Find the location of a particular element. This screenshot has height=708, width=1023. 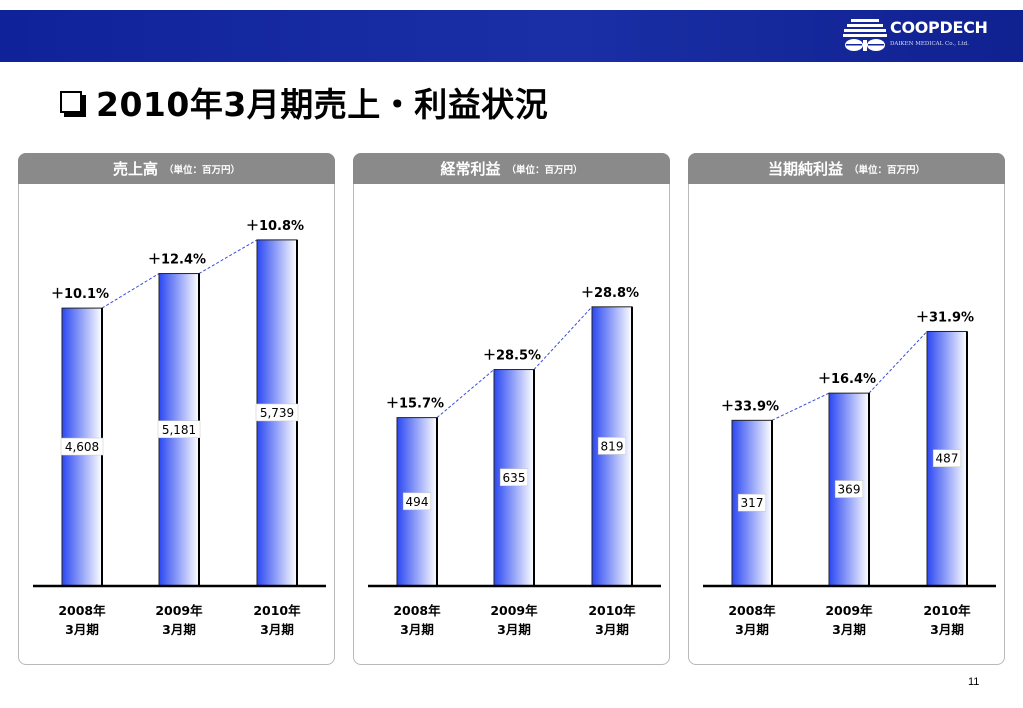

growth-label: ＋33.9% is located at coordinates (750, 406).